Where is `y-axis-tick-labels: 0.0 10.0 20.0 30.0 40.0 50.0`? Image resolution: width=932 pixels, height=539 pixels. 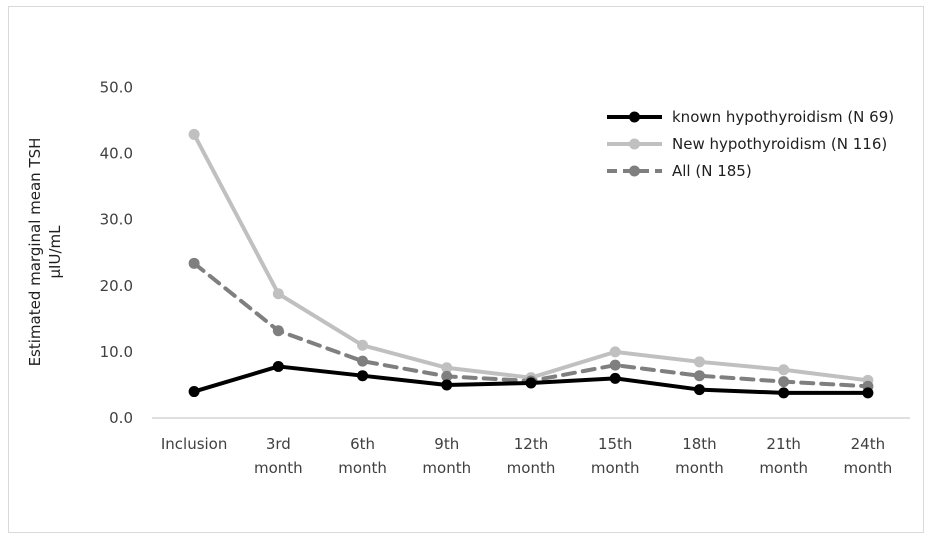 y-axis-tick-labels: 0.0 10.0 20.0 30.0 40.0 50.0 is located at coordinates (116, 253).